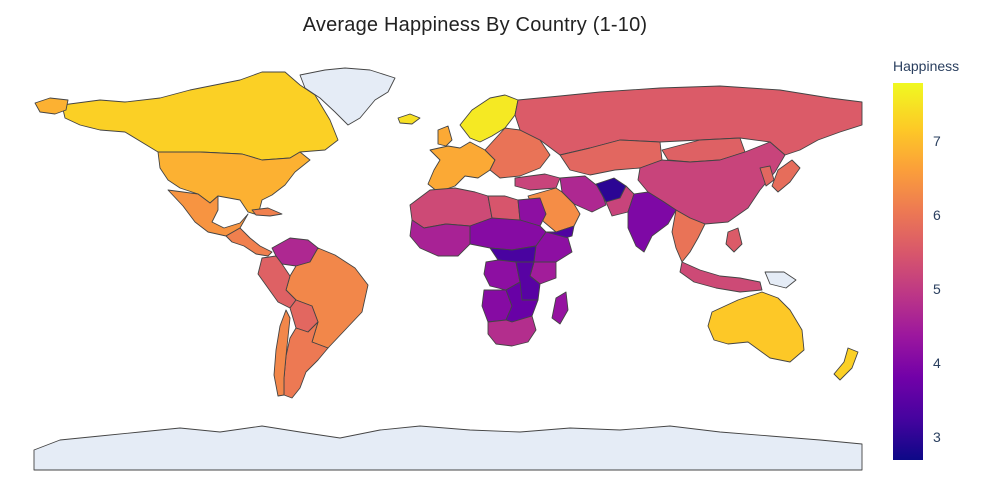 This screenshot has height=498, width=984. Describe the element at coordinates (846, 364) in the screenshot. I see `region-new-zealand` at that location.